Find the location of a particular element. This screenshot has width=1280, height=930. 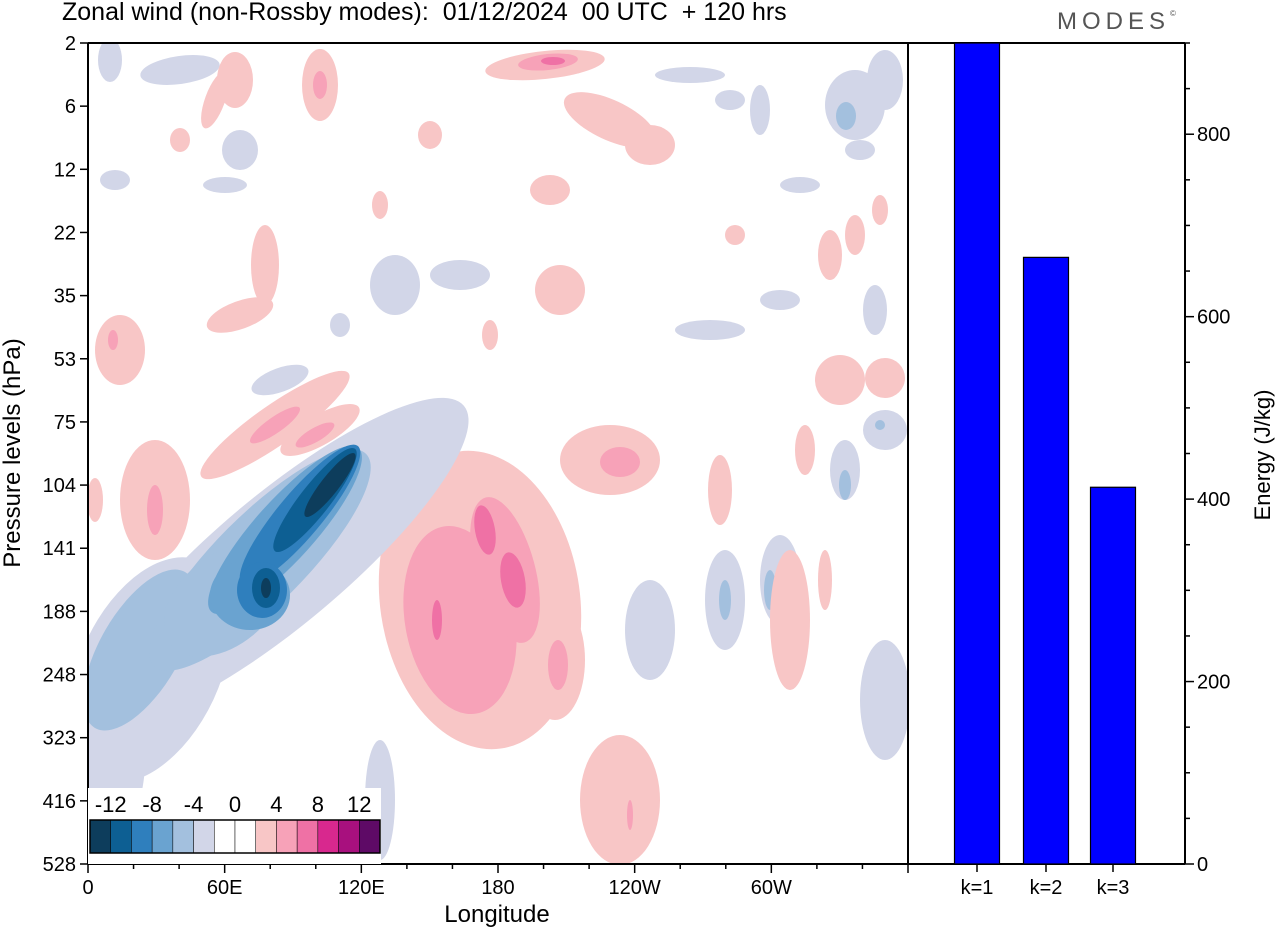

colorbar-label: 4 is located at coordinates (276, 804).